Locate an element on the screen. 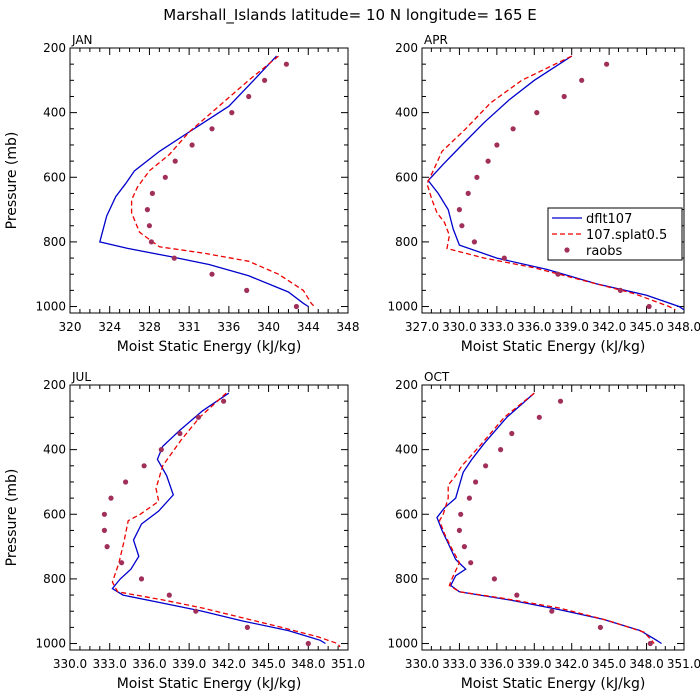  panel-label-oct: OCT is located at coordinates (437, 377).